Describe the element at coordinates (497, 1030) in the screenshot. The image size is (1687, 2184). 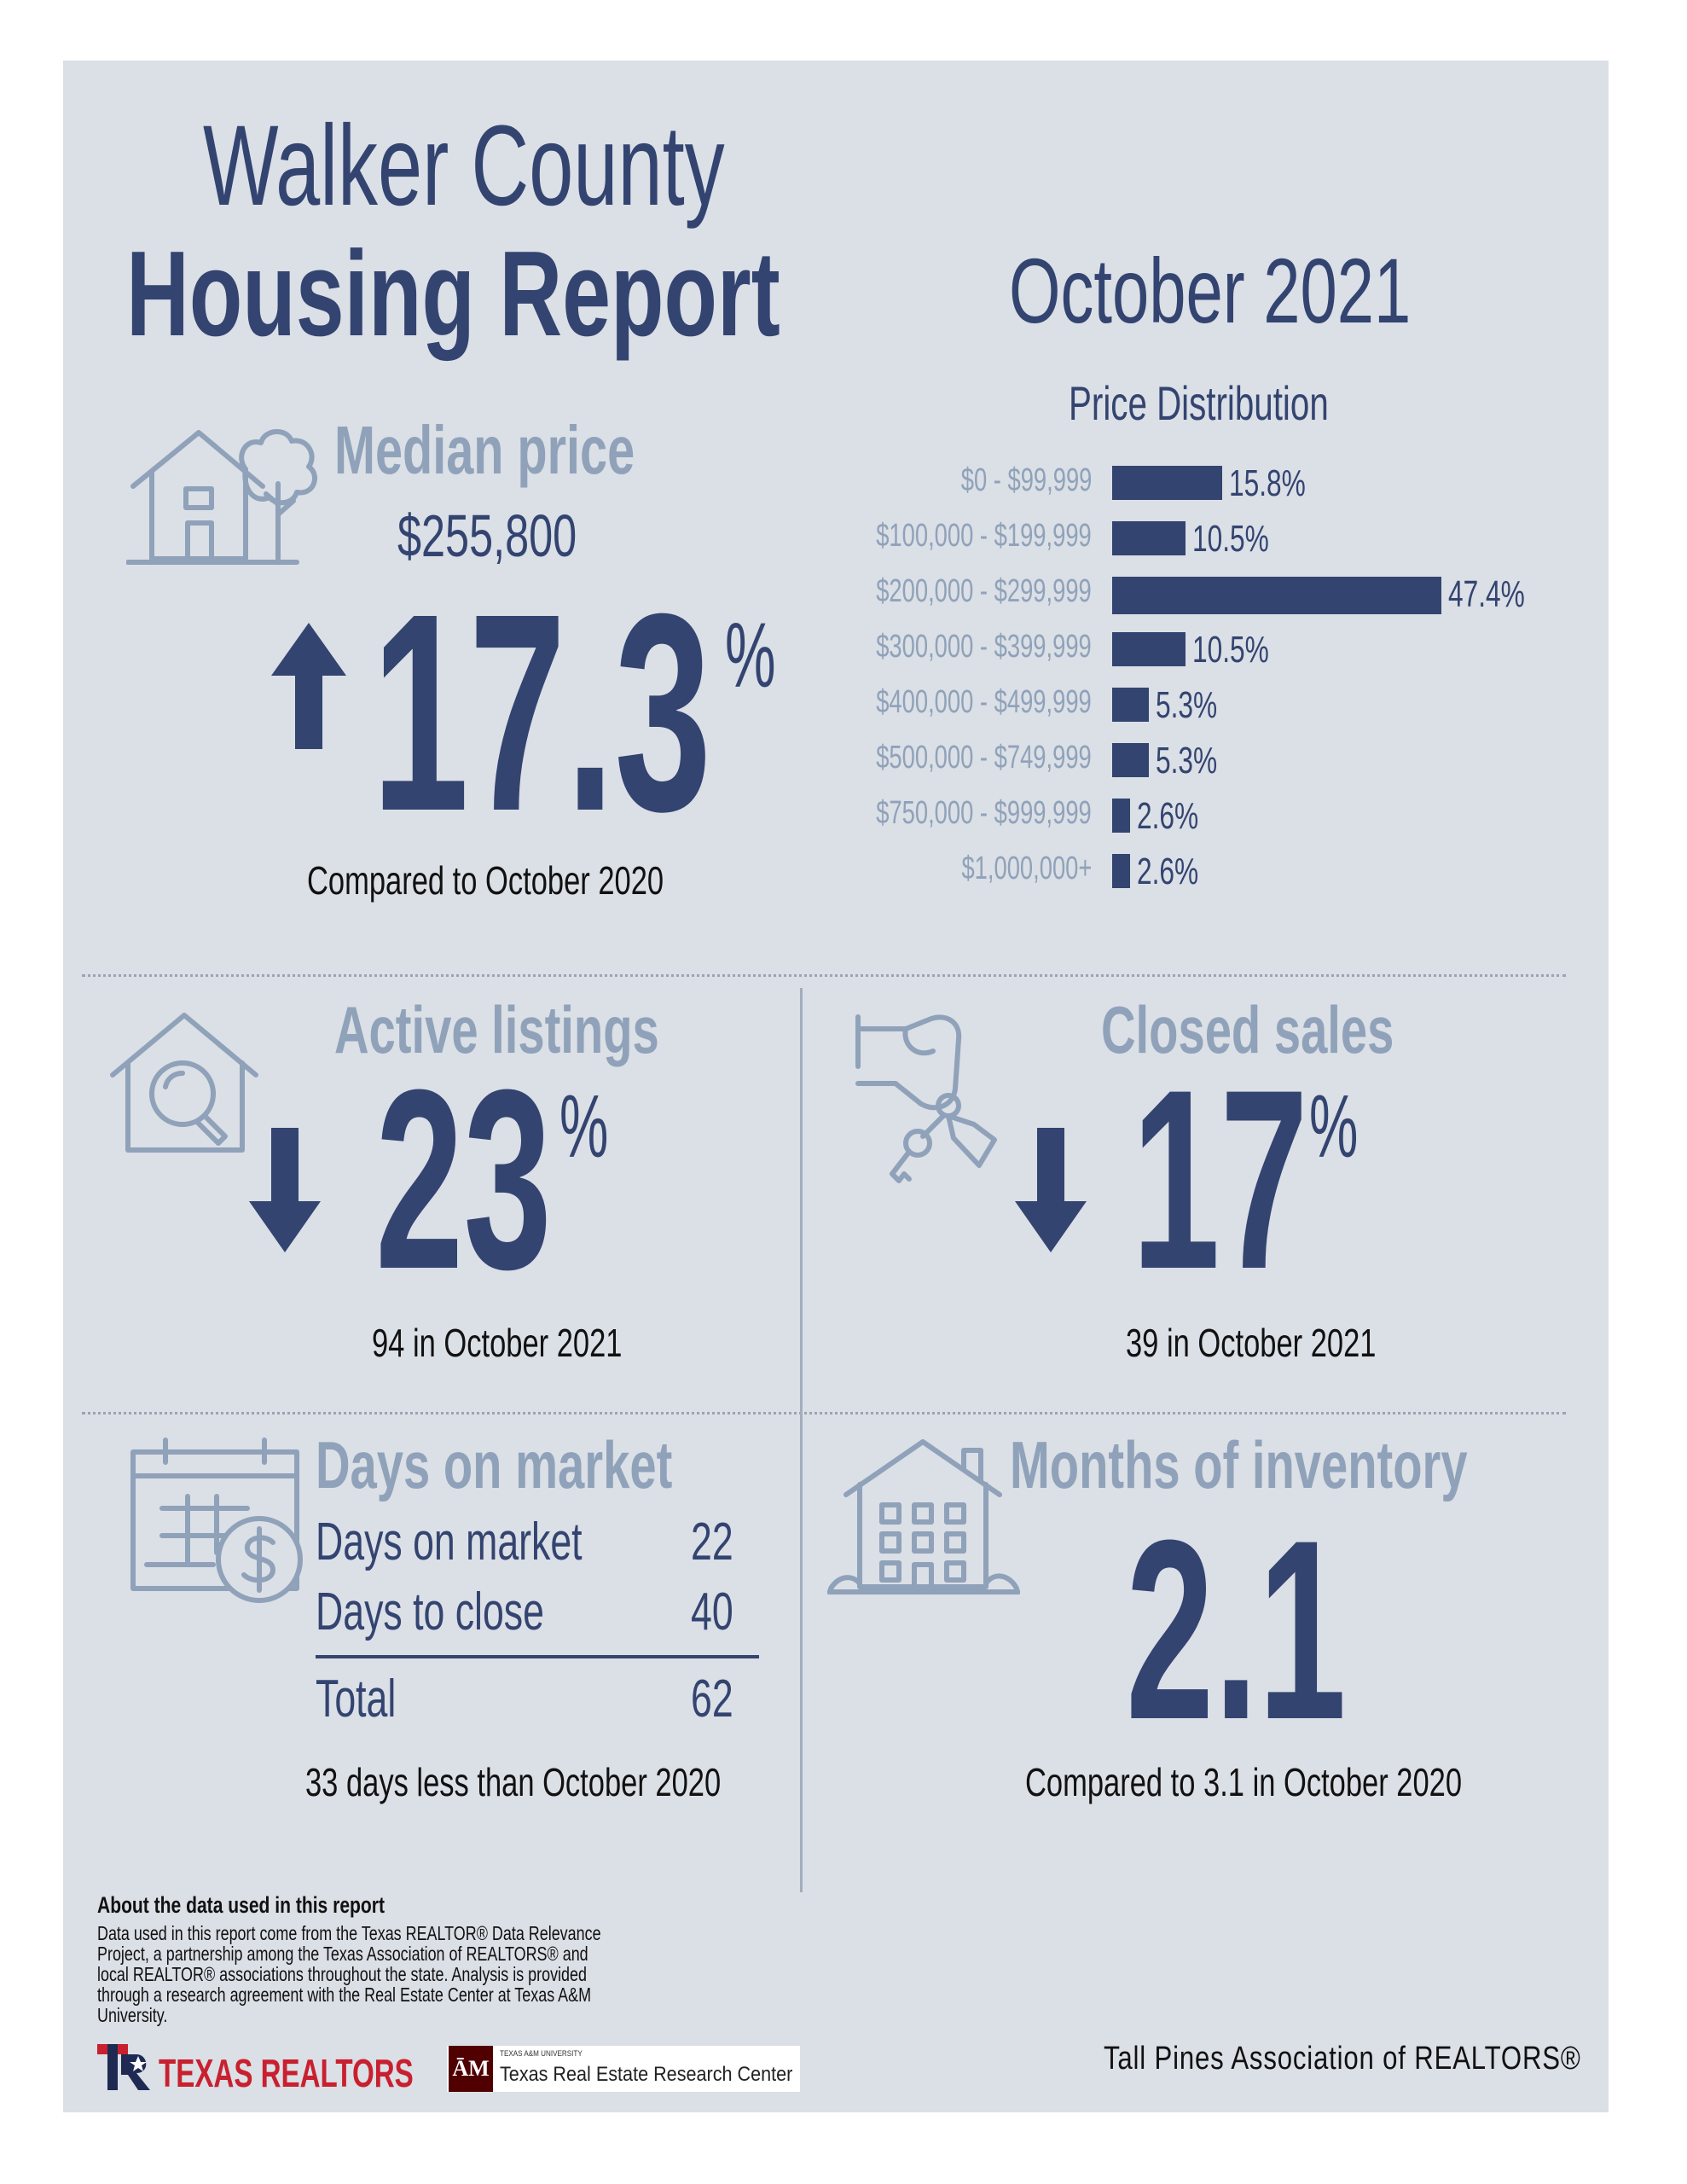
I see `active-listings-label: Active listings` at that location.